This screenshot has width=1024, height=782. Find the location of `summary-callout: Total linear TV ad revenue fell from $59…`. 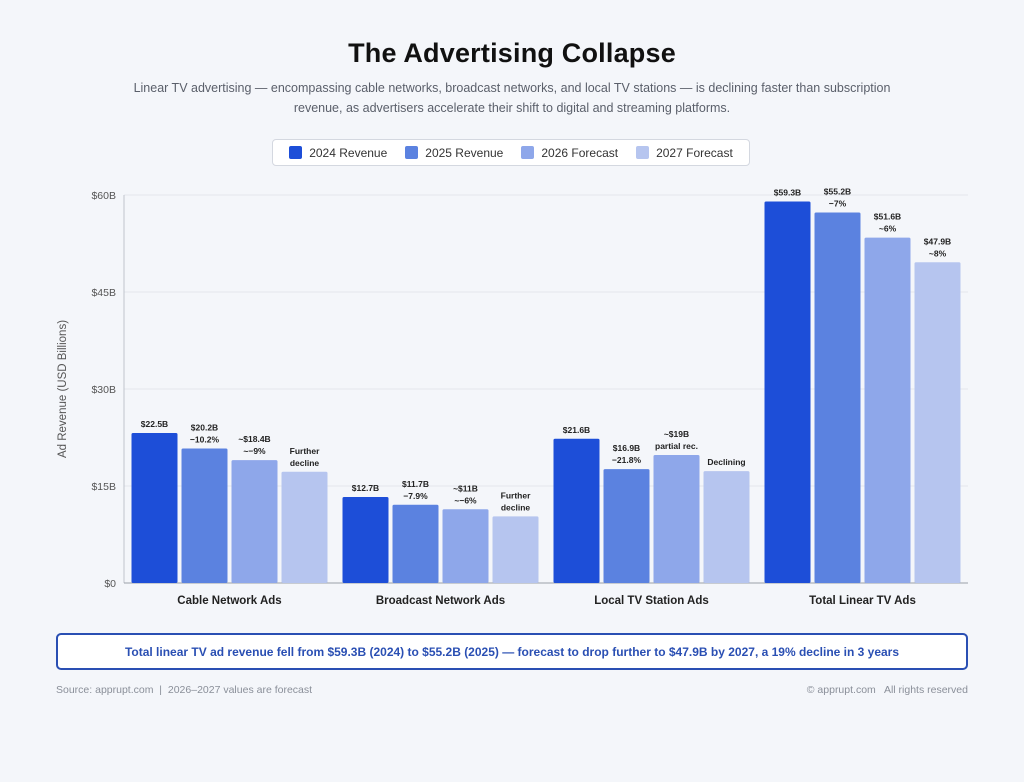

summary-callout: Total linear TV ad revenue fell from $59… is located at coordinates (512, 651).